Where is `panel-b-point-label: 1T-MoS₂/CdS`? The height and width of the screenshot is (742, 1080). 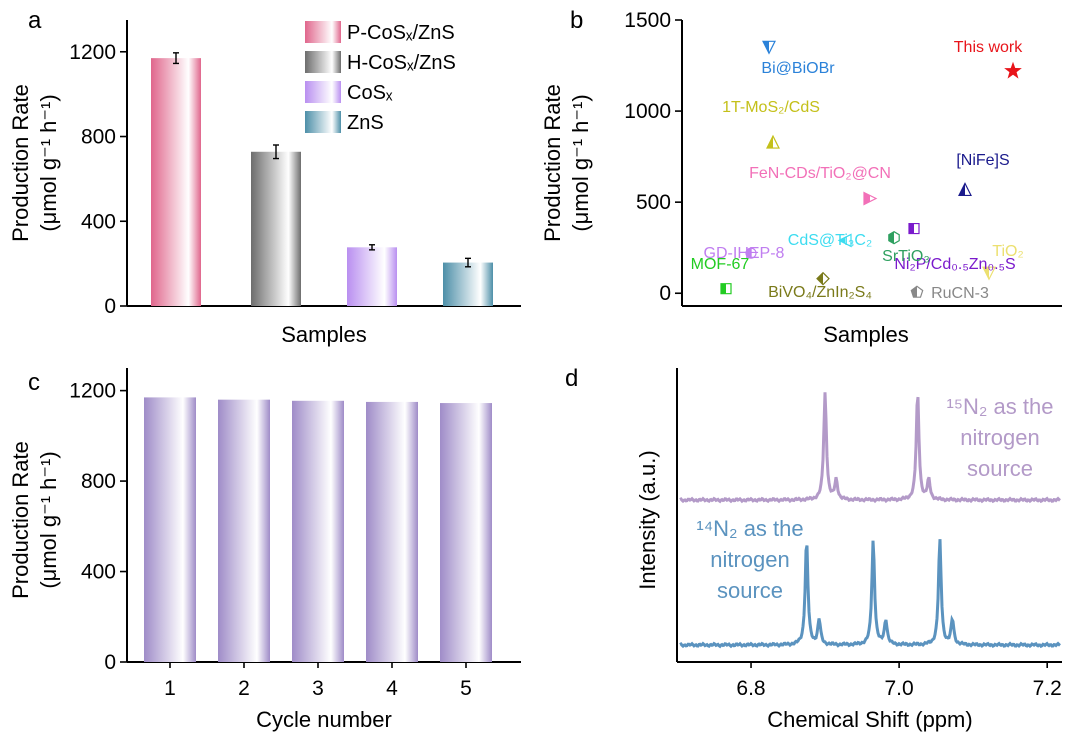
panel-b-point-label: 1T-MoS₂/CdS is located at coordinates (771, 107).